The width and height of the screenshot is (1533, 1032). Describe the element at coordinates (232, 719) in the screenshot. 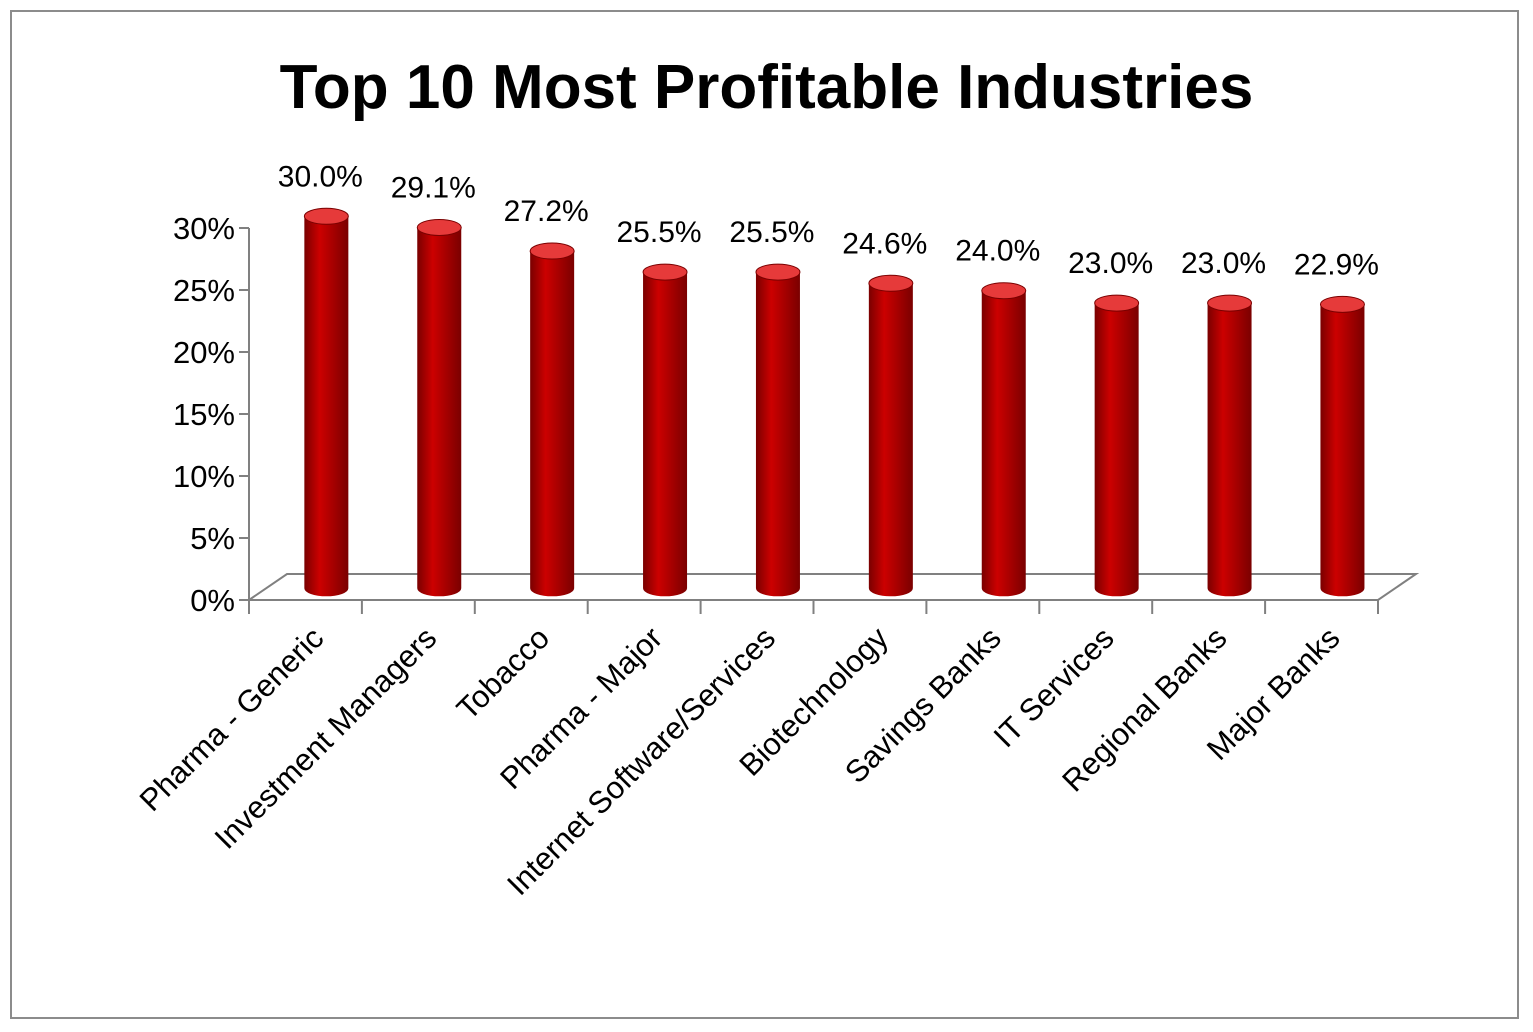

I see `x-tick-label: Pharma - Generic` at that location.